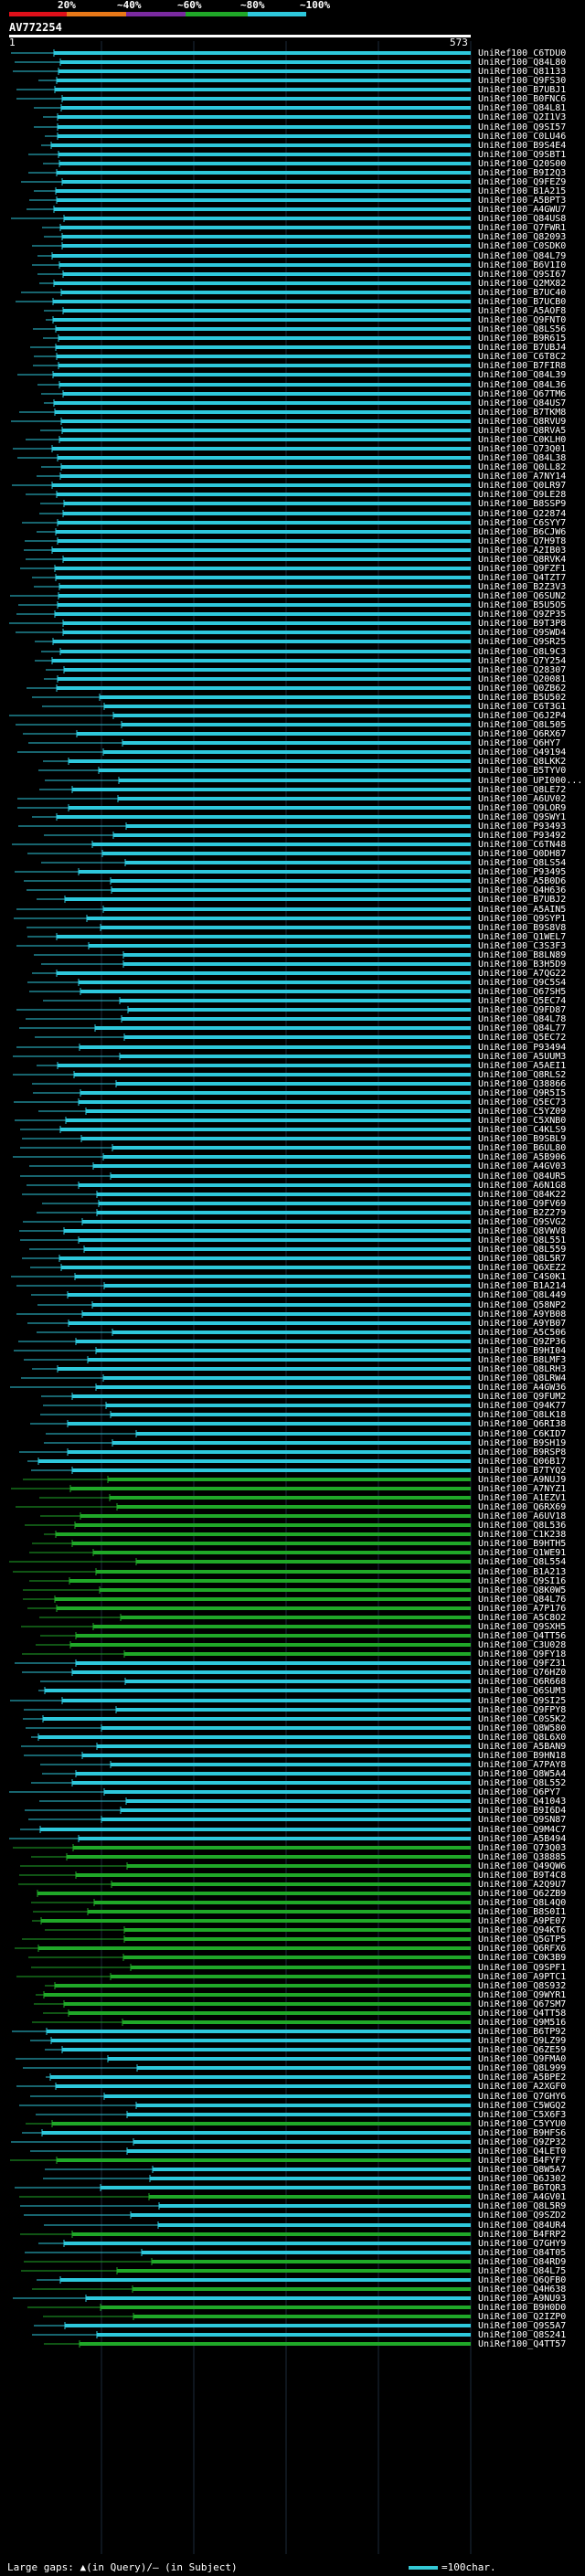  What do you see at coordinates (522, 1774) in the screenshot?
I see `hit-label: UniRef100_Q8W5A4` at bounding box center [522, 1774].